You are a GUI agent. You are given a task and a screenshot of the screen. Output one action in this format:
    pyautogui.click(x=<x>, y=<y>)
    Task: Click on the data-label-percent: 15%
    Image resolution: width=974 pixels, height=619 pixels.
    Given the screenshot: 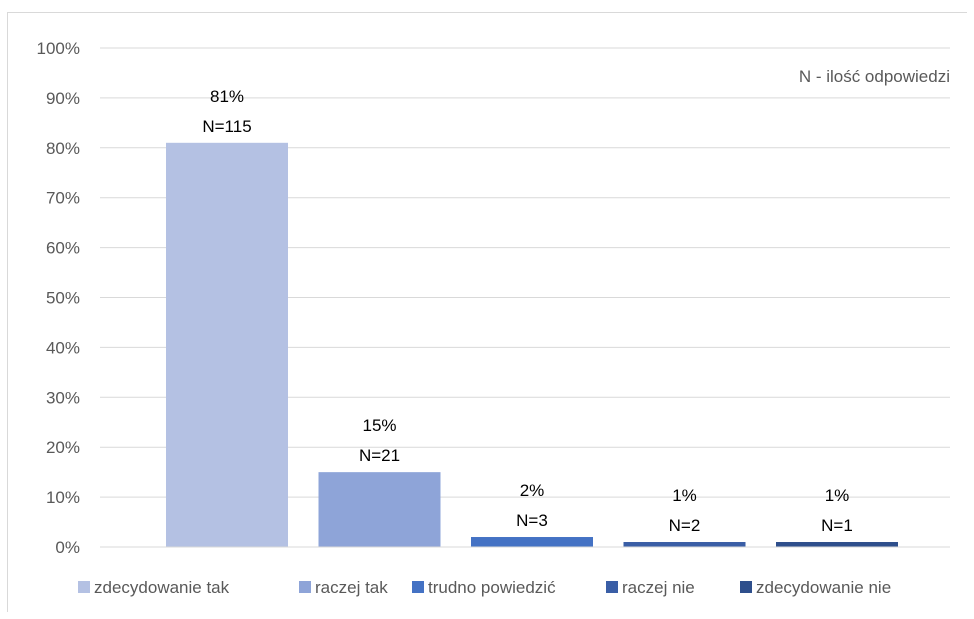 What is the action you would take?
    pyautogui.click(x=379, y=425)
    